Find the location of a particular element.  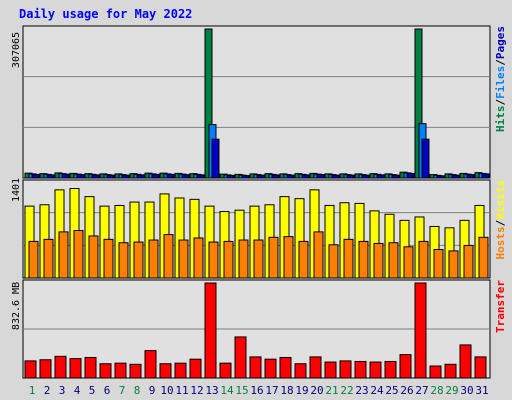

day-label-4: 4 is located at coordinates (77, 390).